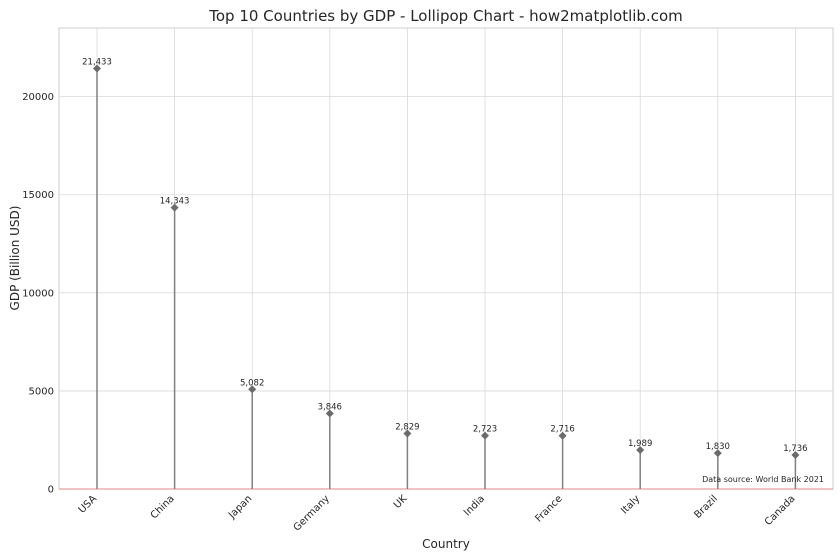 The height and width of the screenshot is (560, 840). I want to click on lollipop-marker-usa, so click(97, 68).